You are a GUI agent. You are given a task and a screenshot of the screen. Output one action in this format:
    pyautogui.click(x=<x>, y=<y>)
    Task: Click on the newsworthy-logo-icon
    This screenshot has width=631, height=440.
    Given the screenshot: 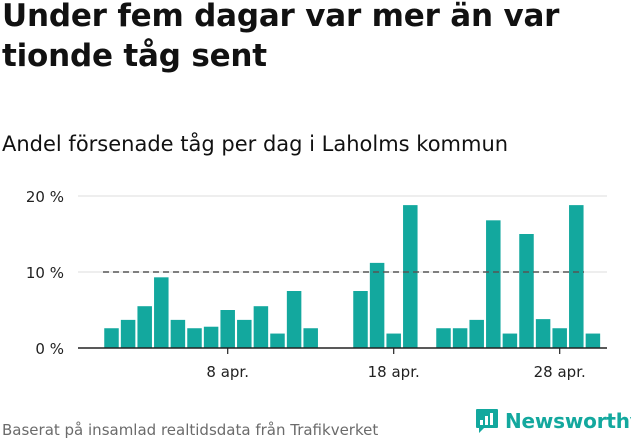 What is the action you would take?
    pyautogui.click(x=487, y=421)
    